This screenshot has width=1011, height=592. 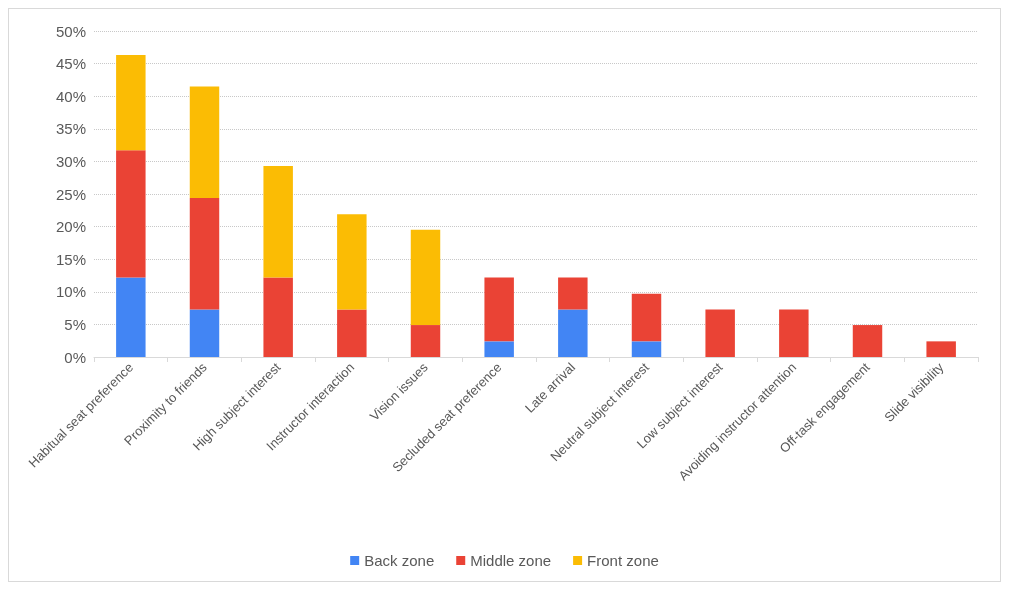 I want to click on y-tick-label: 50%, so click(x=70, y=31).